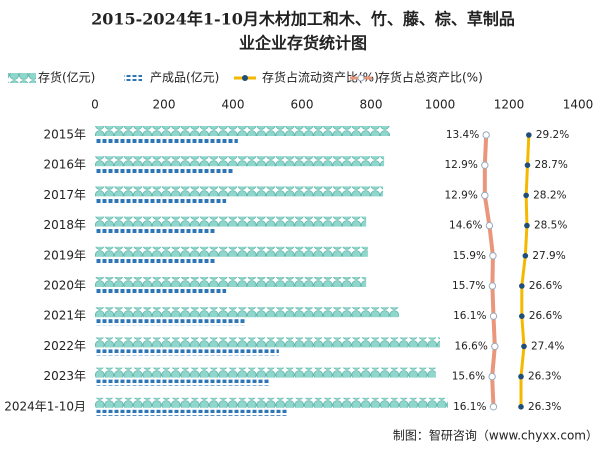 Image resolution: width=607 pixels, height=449 pixels. Describe the element at coordinates (303, 19) in the screenshot. I see `chart-title: 2015-2024年1-10月木材加工和木、竹、藤、棕、草制品` at that location.